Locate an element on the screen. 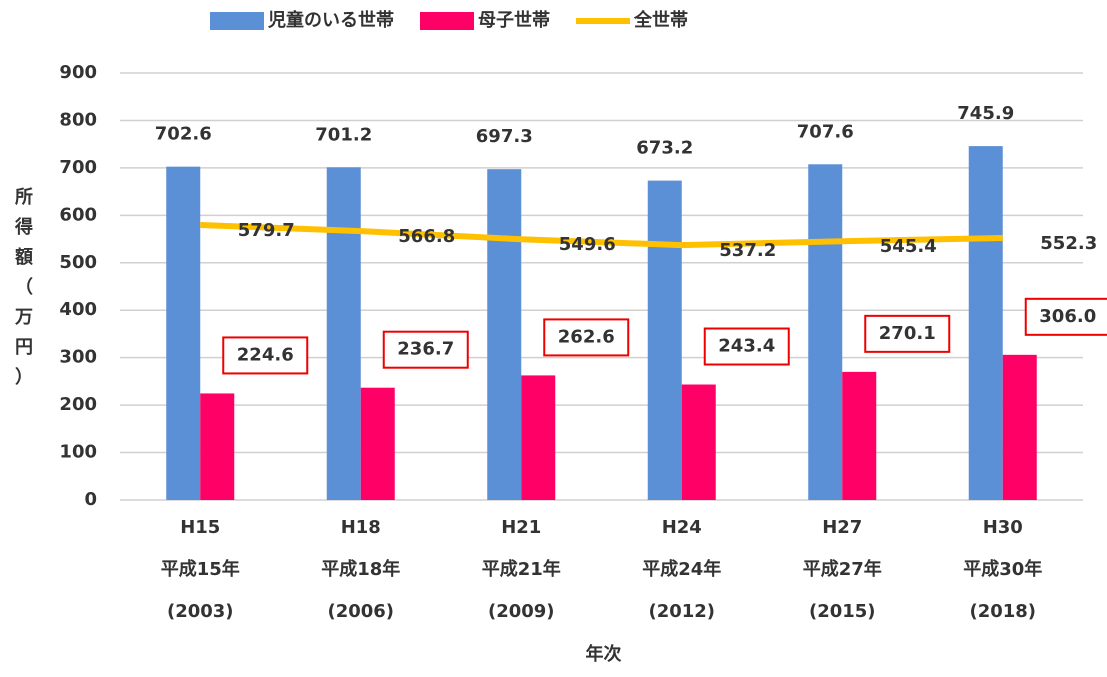  data-label: 537.2 is located at coordinates (747, 250).